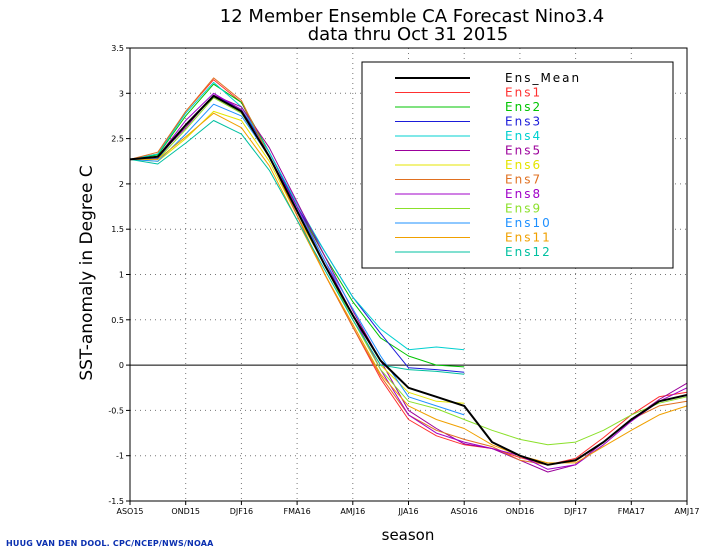 This screenshot has height=550, width=720. I want to click on legend-label: Ens9, so click(523, 209).